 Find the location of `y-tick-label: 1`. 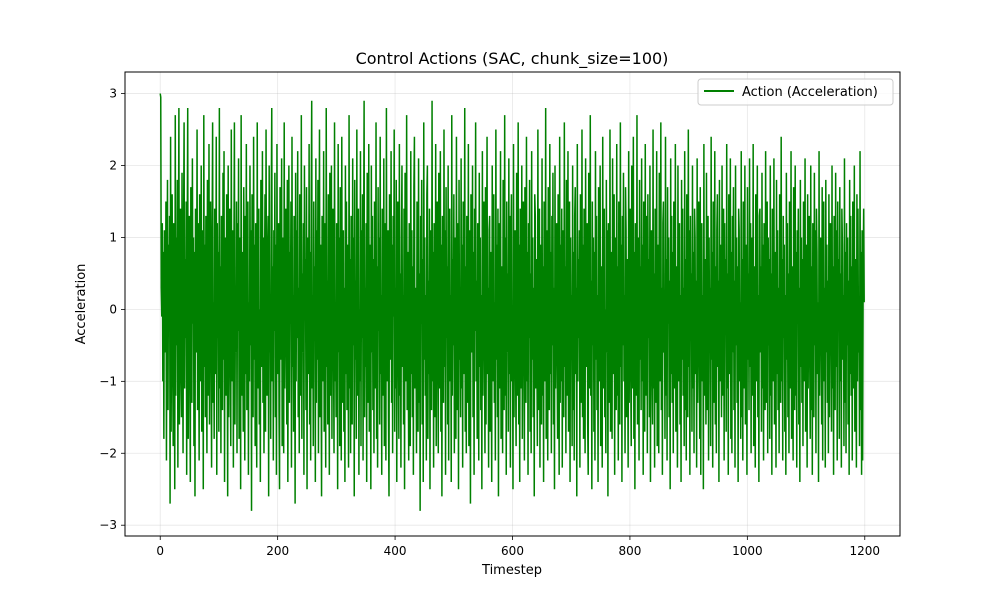

y-tick-label: 1 is located at coordinates (113, 237).